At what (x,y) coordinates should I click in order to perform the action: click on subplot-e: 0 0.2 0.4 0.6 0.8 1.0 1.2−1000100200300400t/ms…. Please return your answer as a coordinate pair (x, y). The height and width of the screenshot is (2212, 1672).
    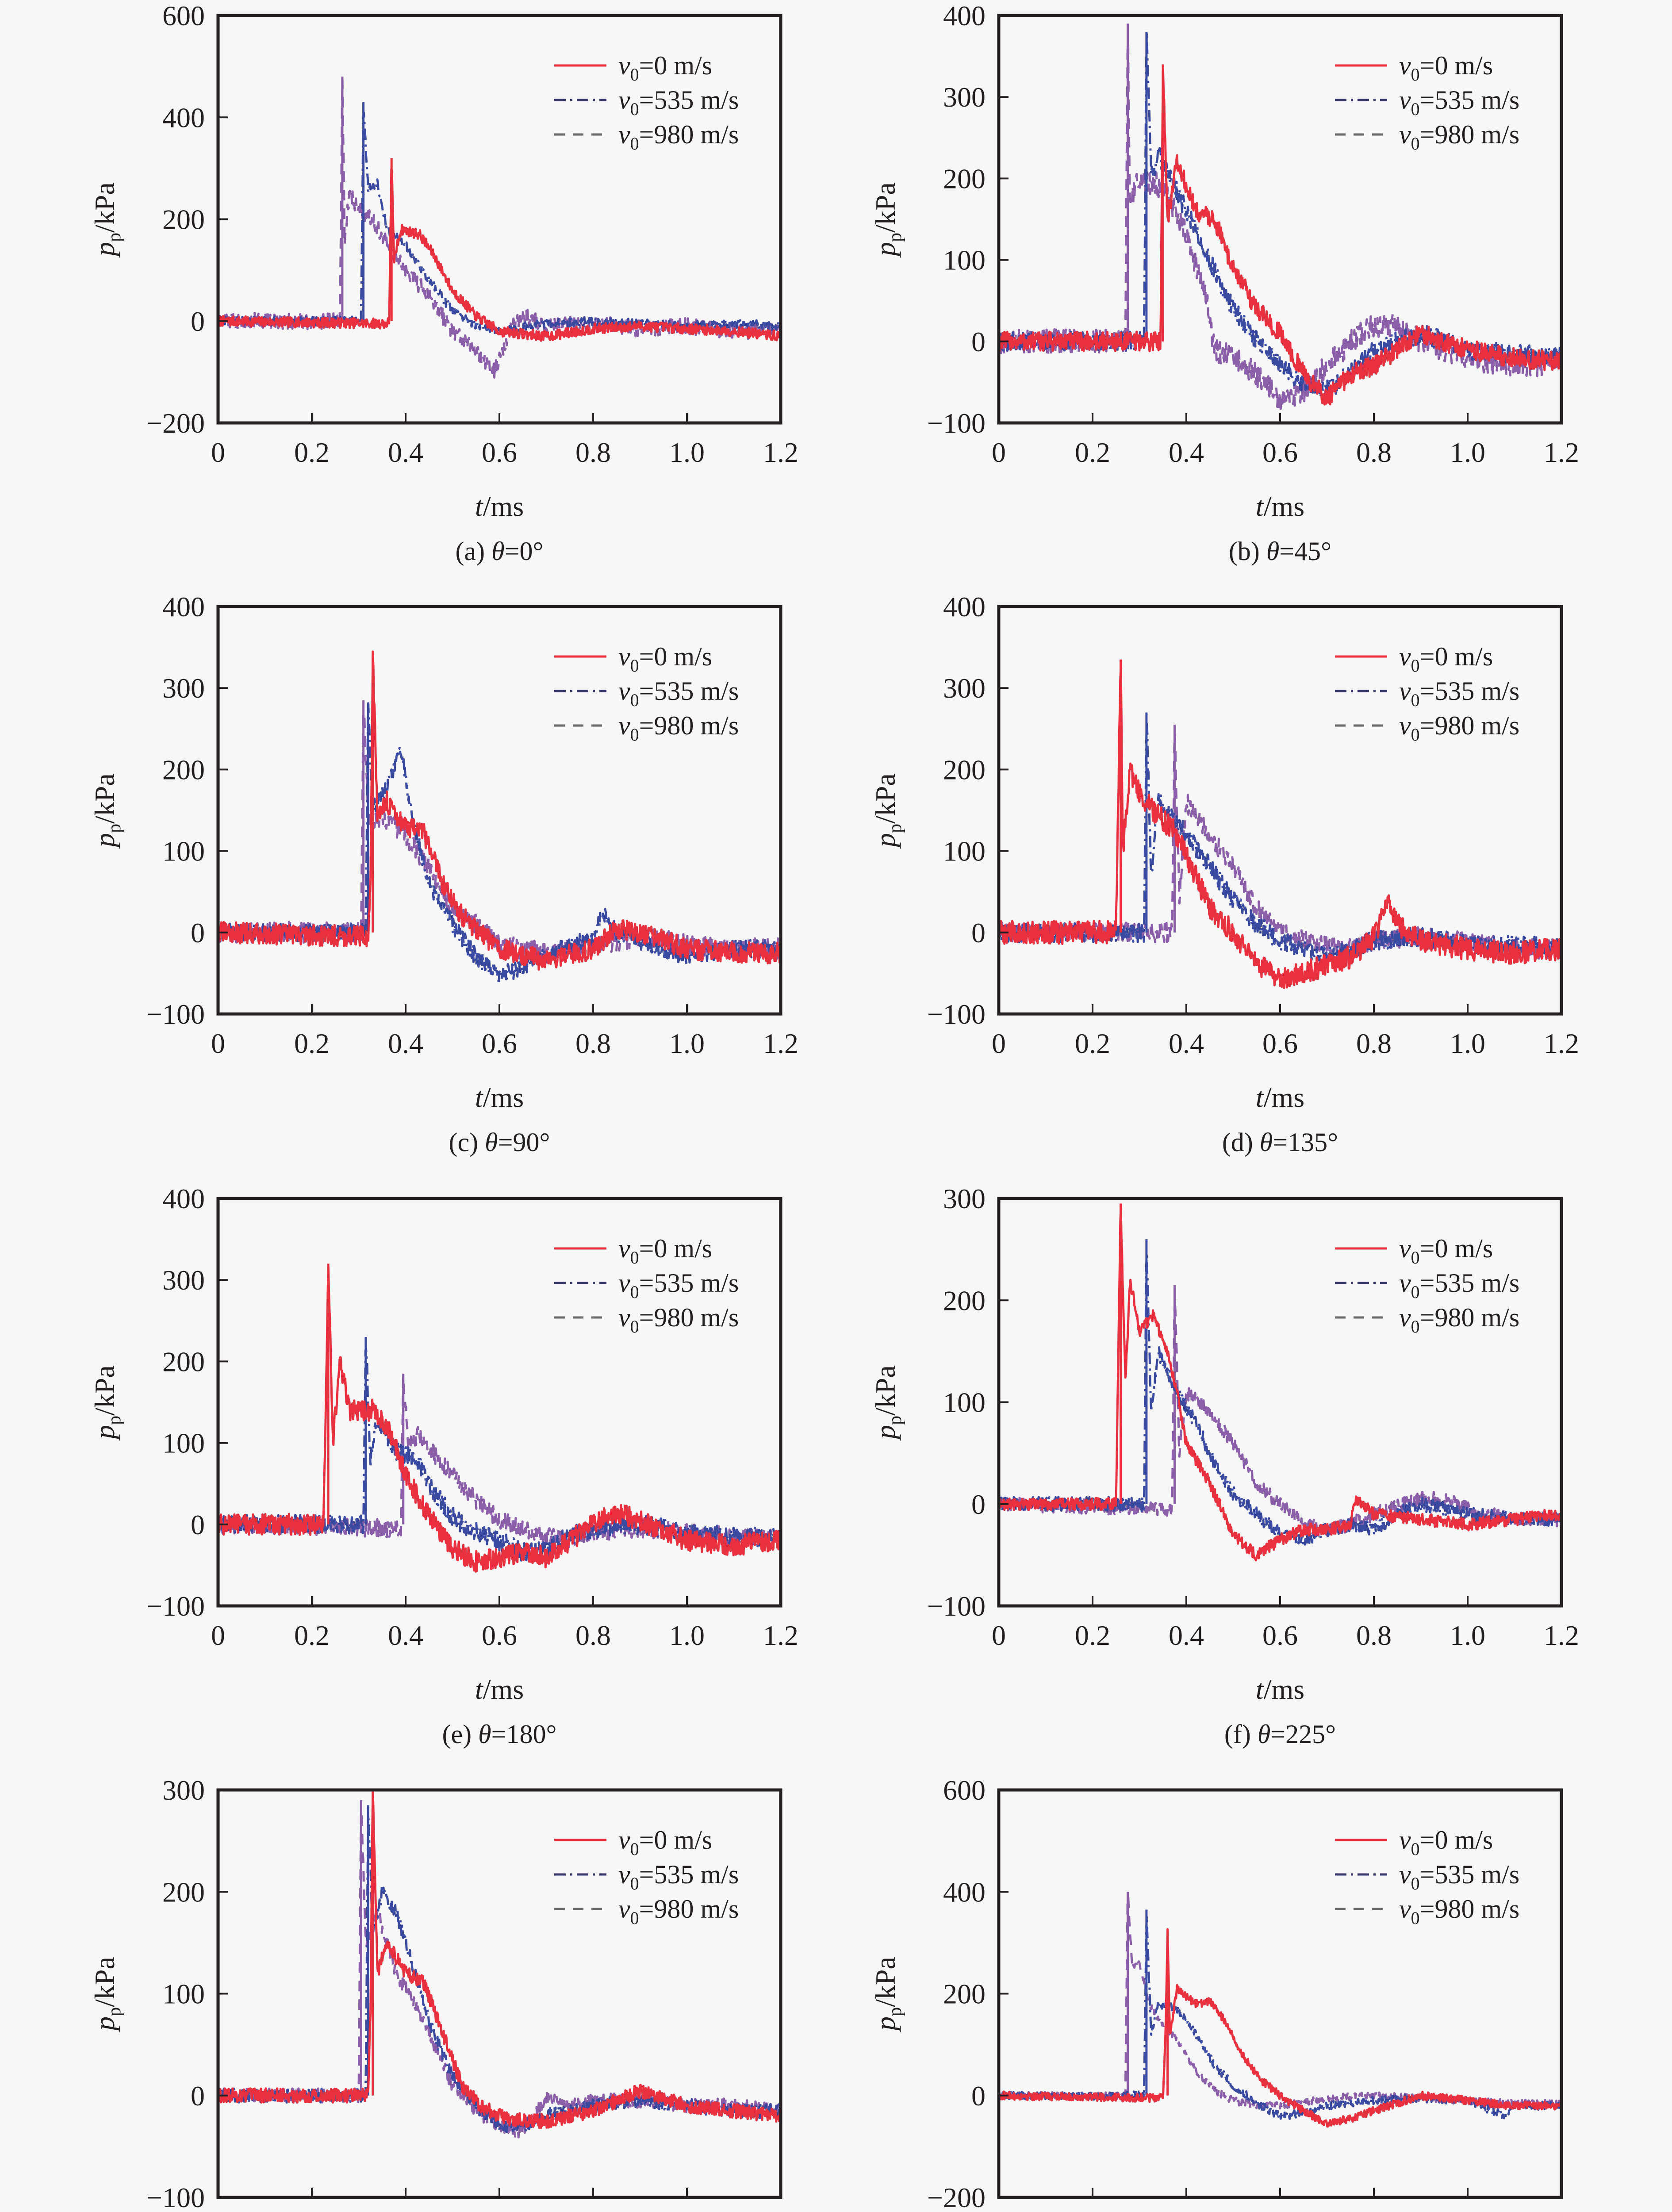
    Looking at the image, I should click on (443, 1466).